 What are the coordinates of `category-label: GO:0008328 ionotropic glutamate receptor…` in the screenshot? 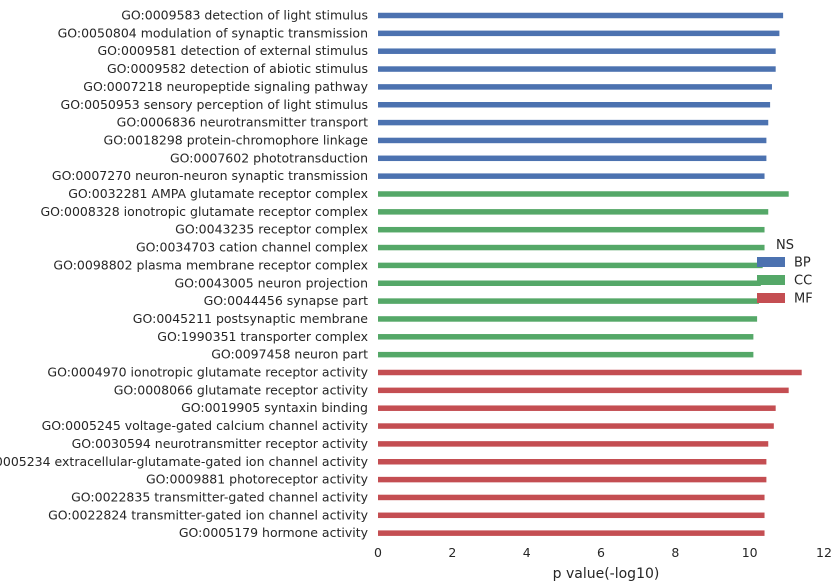 It's located at (205, 211).